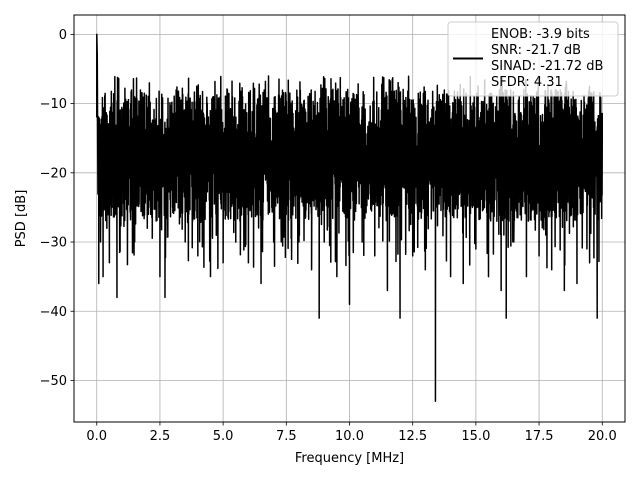  What do you see at coordinates (349, 458) in the screenshot?
I see `x-axis-label: Frequency [MHz]` at bounding box center [349, 458].